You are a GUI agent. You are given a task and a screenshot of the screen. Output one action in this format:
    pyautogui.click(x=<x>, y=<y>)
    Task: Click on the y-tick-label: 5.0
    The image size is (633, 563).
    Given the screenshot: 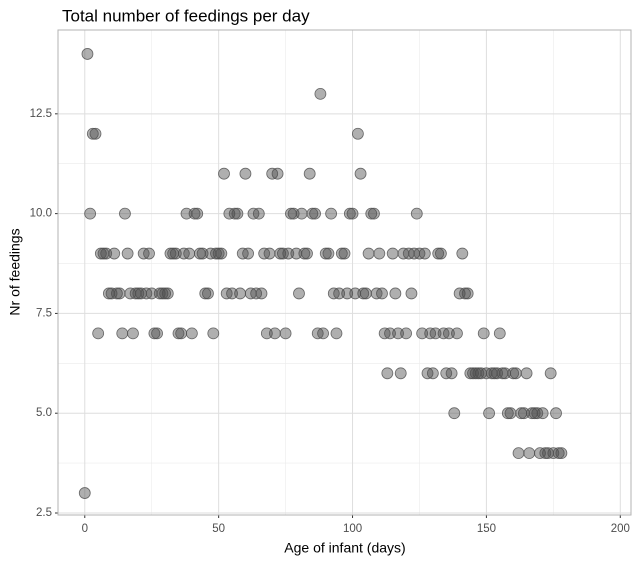 What is the action you would take?
    pyautogui.click(x=44, y=413)
    